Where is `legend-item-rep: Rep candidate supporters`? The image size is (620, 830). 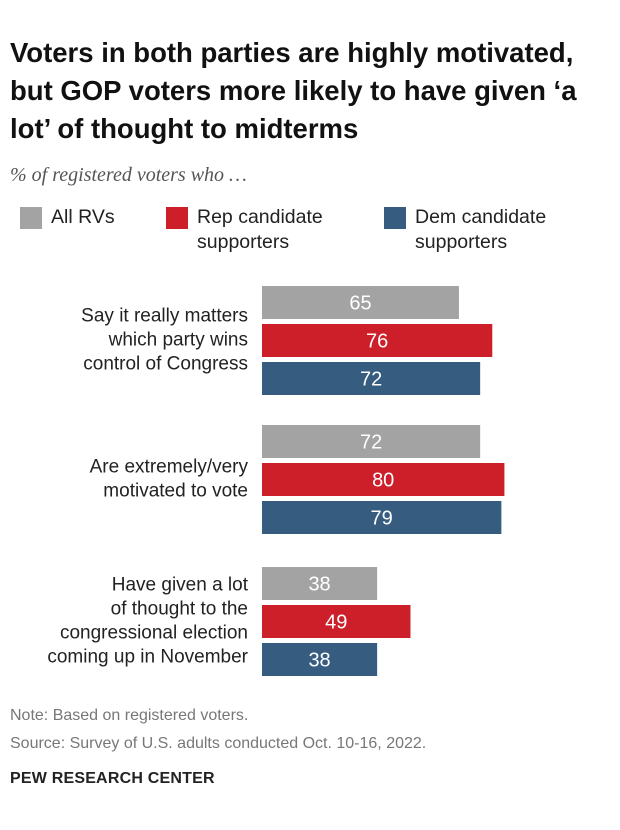 legend-item-rep: Rep candidate supporters is located at coordinates (244, 230).